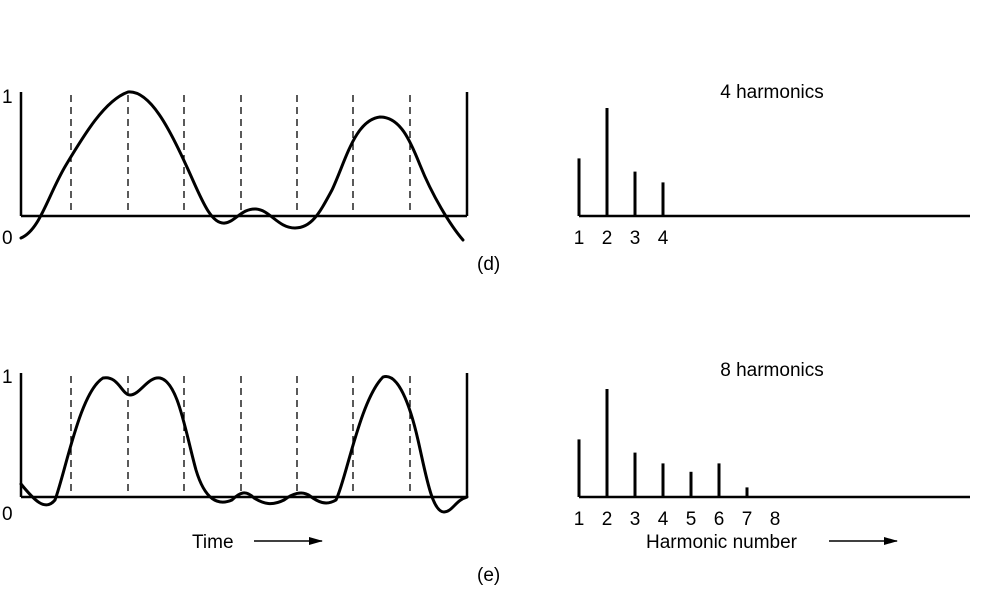 The height and width of the screenshot is (589, 985). What do you see at coordinates (240, 155) in the screenshot?
I see `bit-dividers-d` at bounding box center [240, 155].